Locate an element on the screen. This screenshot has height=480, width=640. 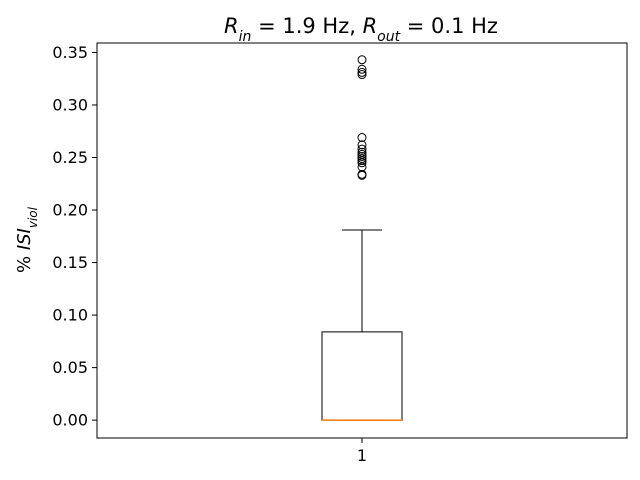
y-axis-label: % ISIviol is located at coordinates (27, 239).